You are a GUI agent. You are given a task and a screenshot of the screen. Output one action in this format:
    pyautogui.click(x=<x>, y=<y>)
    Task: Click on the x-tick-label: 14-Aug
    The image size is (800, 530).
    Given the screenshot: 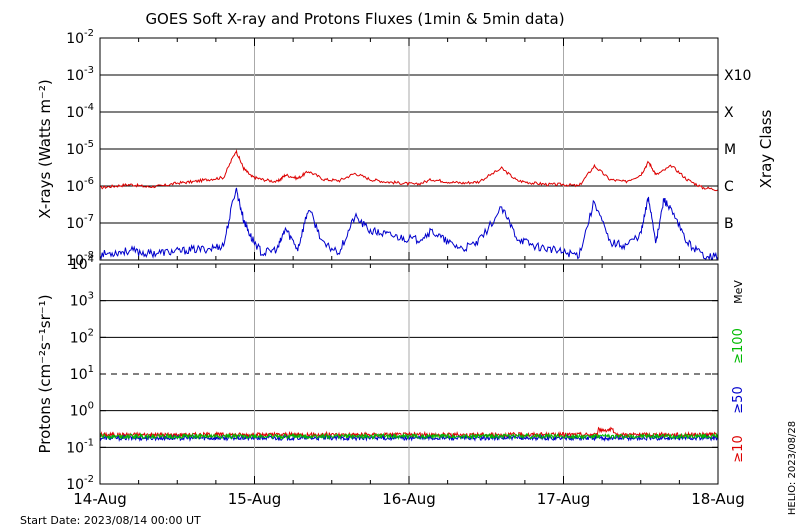 What is the action you would take?
    pyautogui.click(x=99, y=499)
    